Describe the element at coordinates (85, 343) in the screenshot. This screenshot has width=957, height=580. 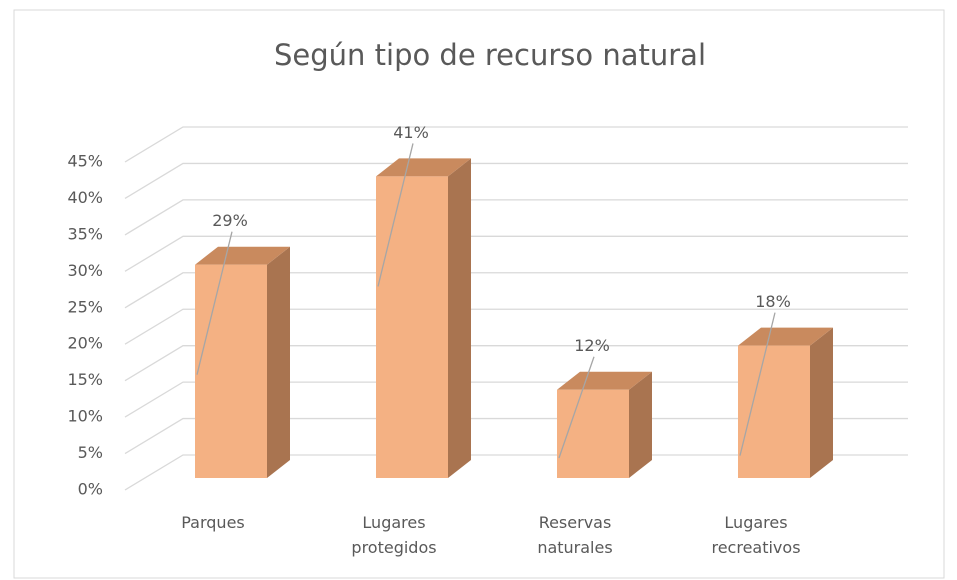
I see `y-tick-label: 20%` at that location.